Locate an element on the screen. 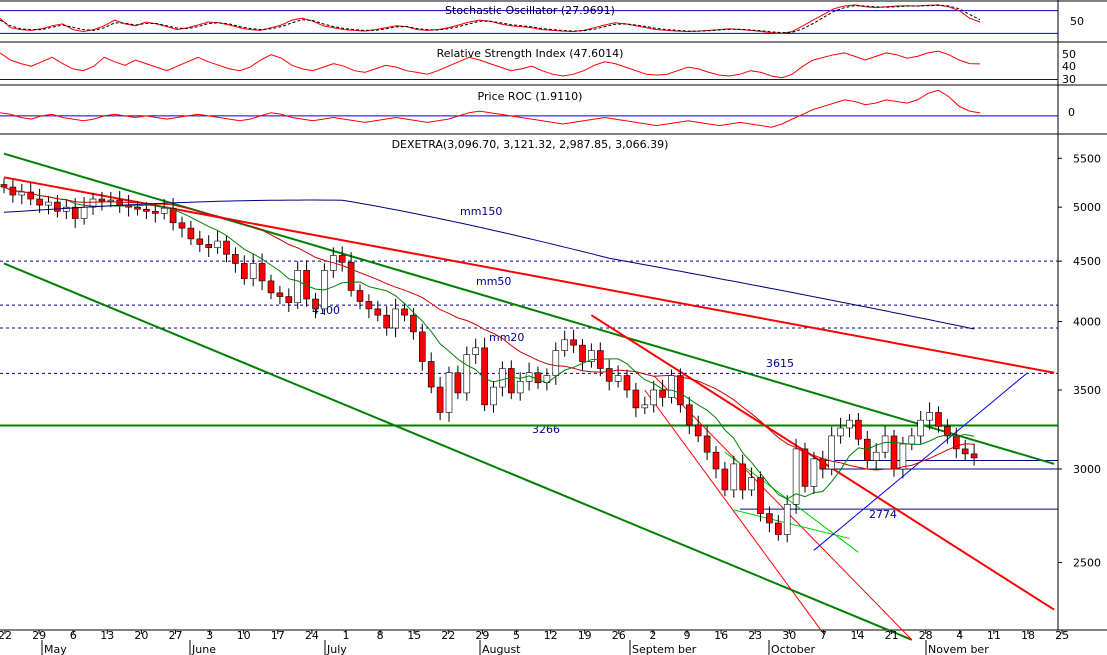 Image resolution: width=1107 pixels, height=655 pixels. x-tick-label-6: 3 is located at coordinates (209, 635).